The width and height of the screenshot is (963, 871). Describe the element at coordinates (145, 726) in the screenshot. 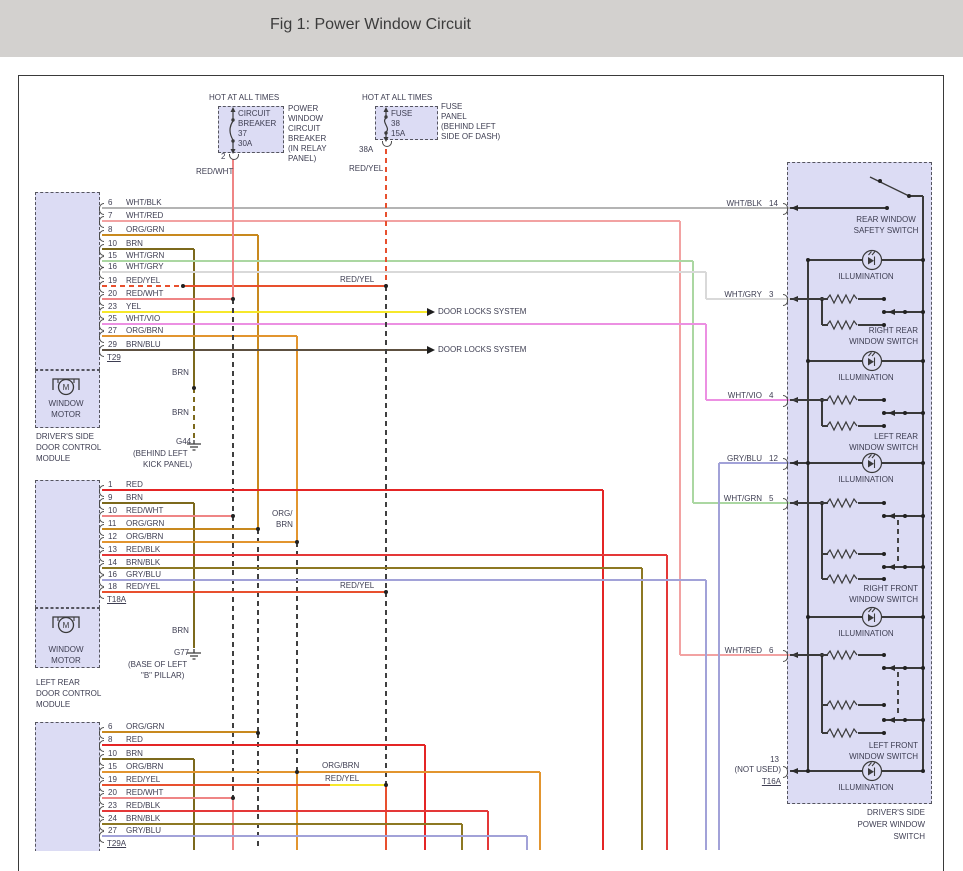

I see `wire-color-label: ORG/GRN` at that location.